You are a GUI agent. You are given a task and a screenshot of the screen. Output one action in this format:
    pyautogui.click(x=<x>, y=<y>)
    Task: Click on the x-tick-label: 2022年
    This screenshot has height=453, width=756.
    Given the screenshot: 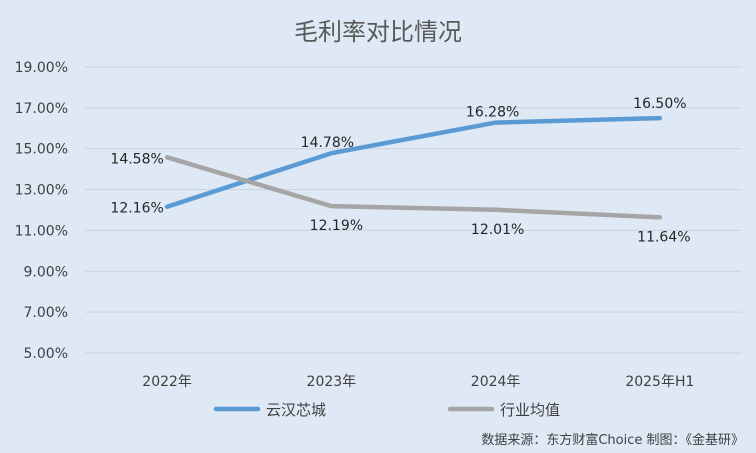 What is the action you would take?
    pyautogui.click(x=167, y=382)
    